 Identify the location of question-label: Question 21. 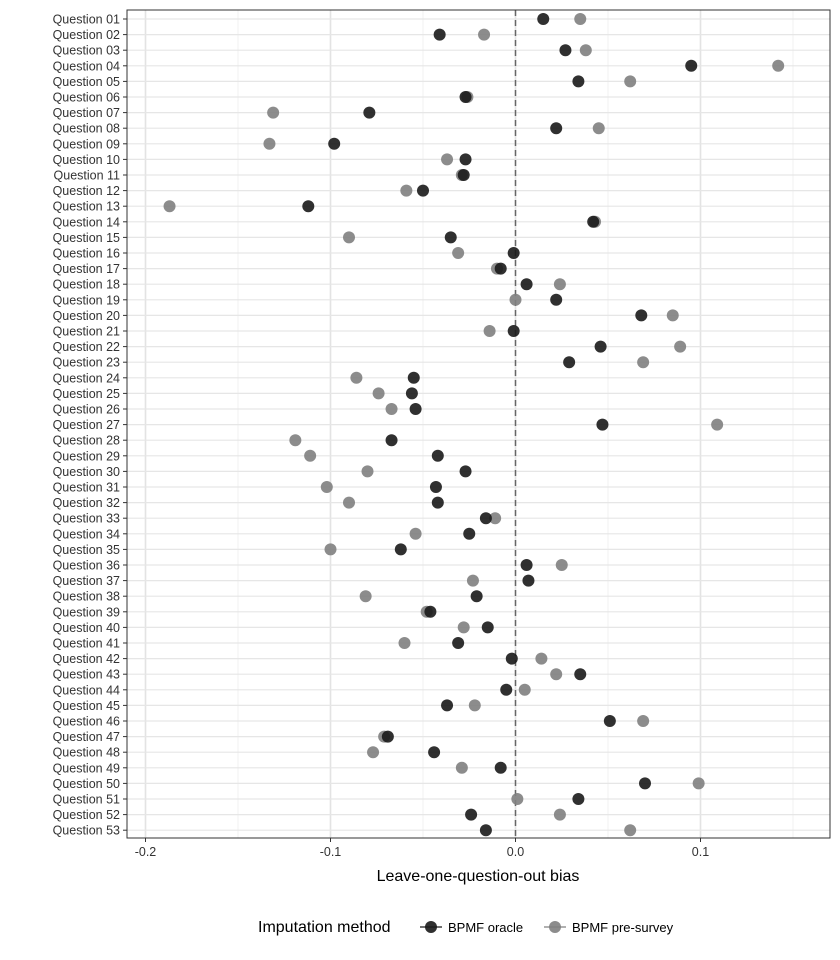
(86, 332).